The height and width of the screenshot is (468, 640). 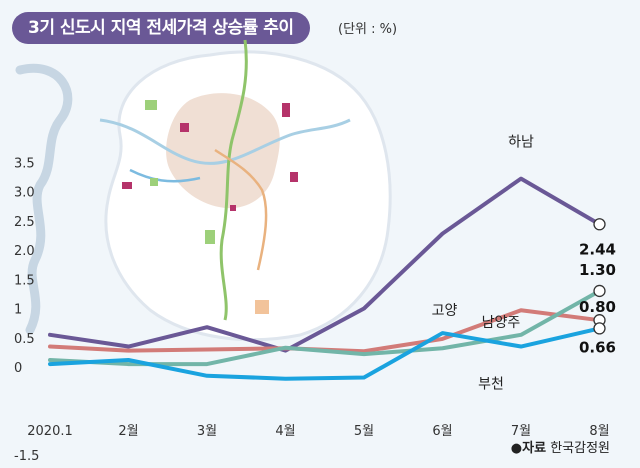 What do you see at coordinates (597, 307) in the screenshot?
I see `end-value-label: 0.80` at bounding box center [597, 307].